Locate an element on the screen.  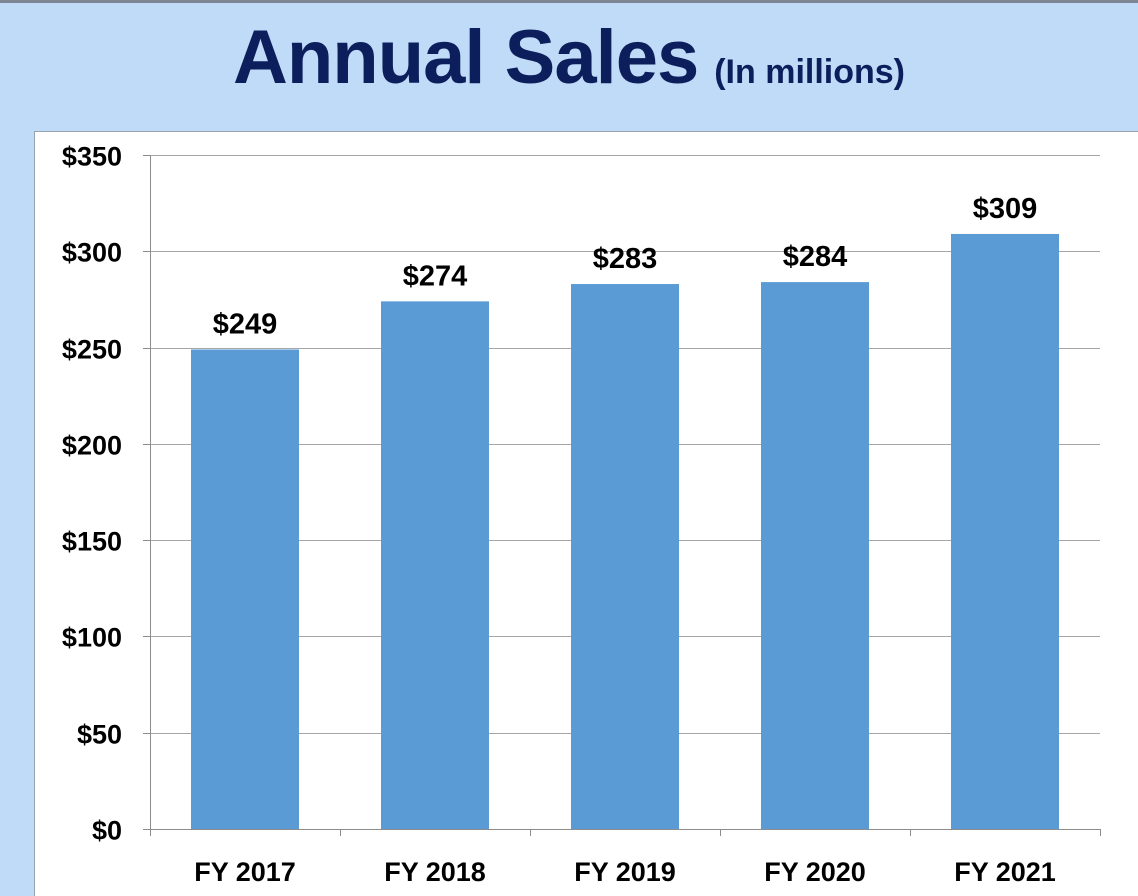
x-tick-label: FY 2017 is located at coordinates (245, 872).